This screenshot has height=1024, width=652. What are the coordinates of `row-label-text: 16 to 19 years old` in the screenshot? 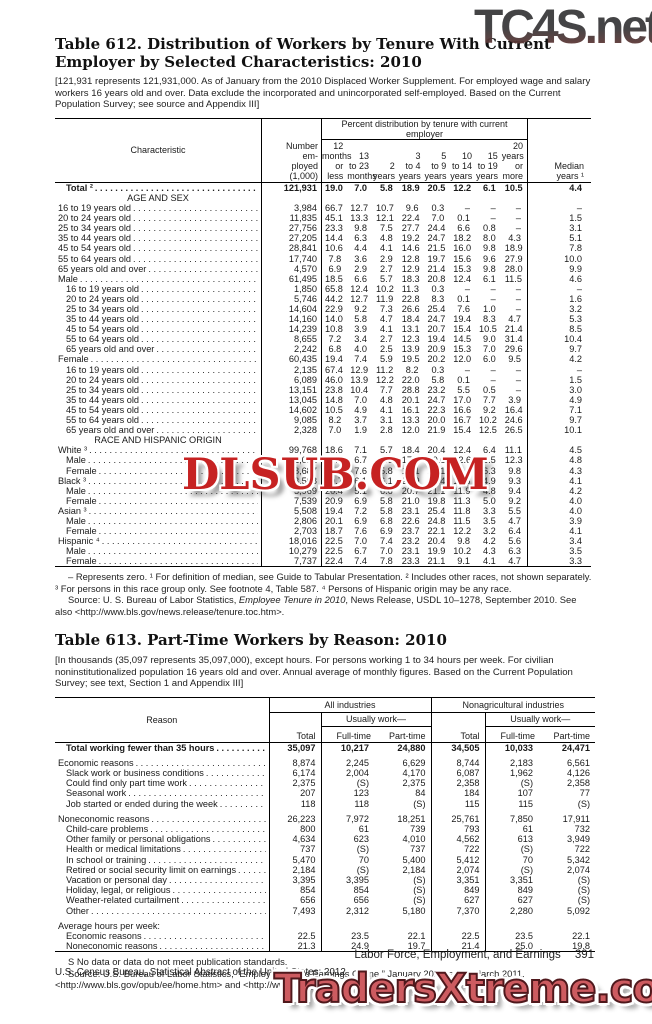 It's located at (103, 369).